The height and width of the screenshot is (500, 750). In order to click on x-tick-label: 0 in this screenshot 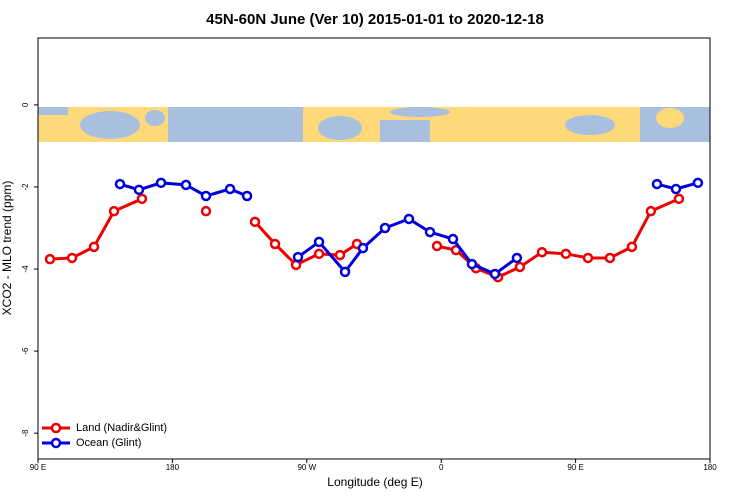, I will do `click(441, 467)`.